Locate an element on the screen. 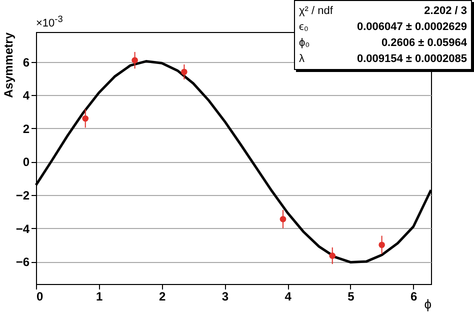 Image resolution: width=474 pixels, height=312 pixels. annotation: ϵ₀ is located at coordinates (303, 27).